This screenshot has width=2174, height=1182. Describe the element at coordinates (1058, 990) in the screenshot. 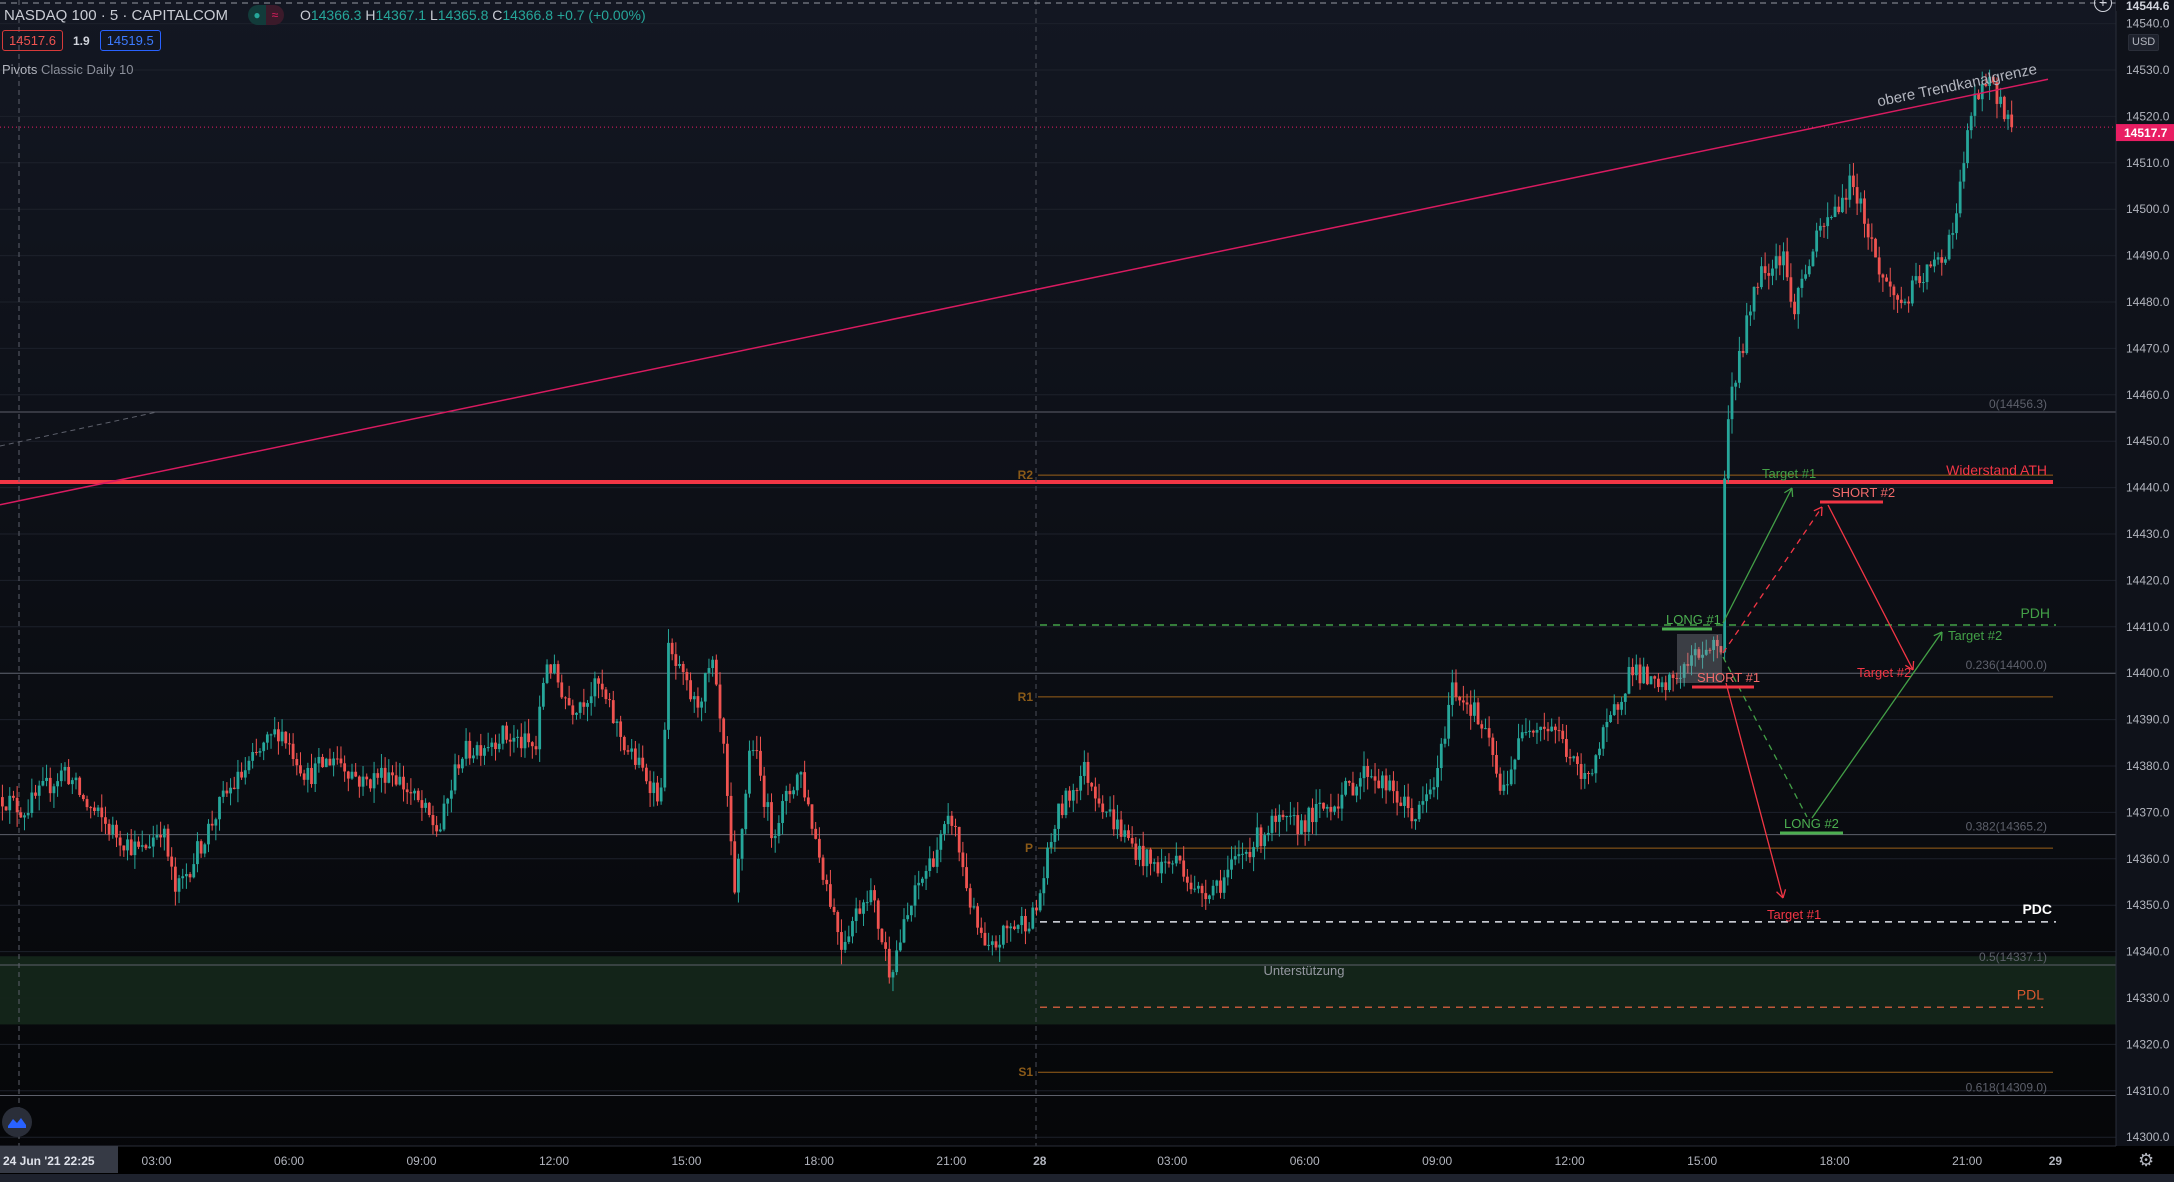

I see `support-zone` at that location.